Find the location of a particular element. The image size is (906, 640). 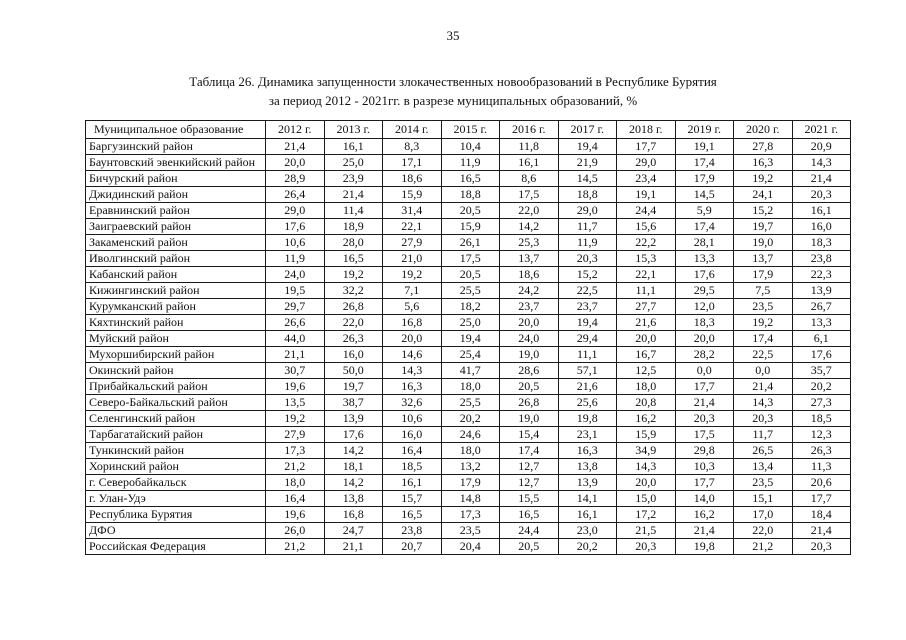

cell-value: 16,3 is located at coordinates (763, 162).